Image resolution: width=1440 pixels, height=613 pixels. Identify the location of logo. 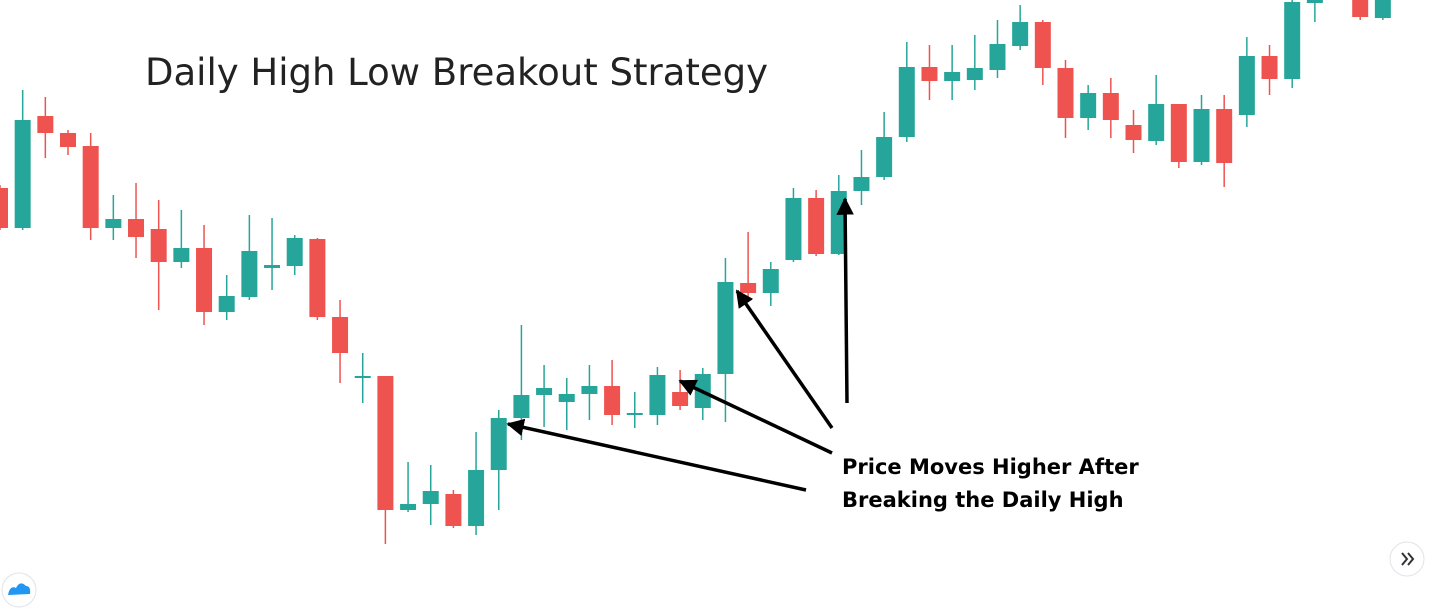
(19, 590).